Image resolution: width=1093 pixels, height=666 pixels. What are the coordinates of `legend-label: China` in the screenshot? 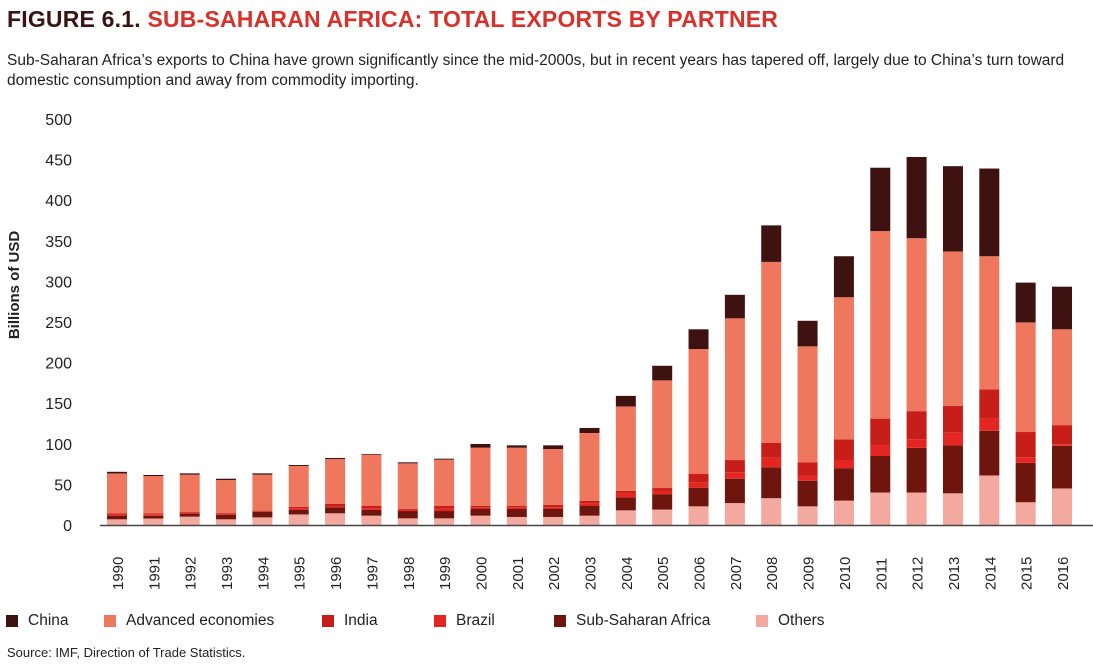 It's located at (48, 620).